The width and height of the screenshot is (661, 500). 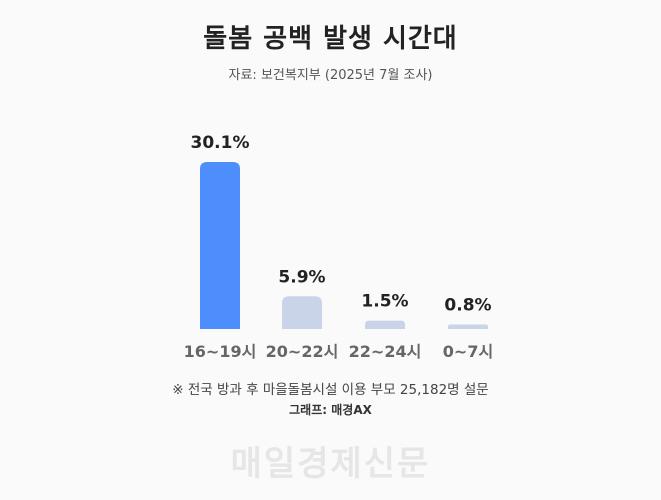 What do you see at coordinates (330, 464) in the screenshot?
I see `publisher-watermark: 매일경제신문` at bounding box center [330, 464].